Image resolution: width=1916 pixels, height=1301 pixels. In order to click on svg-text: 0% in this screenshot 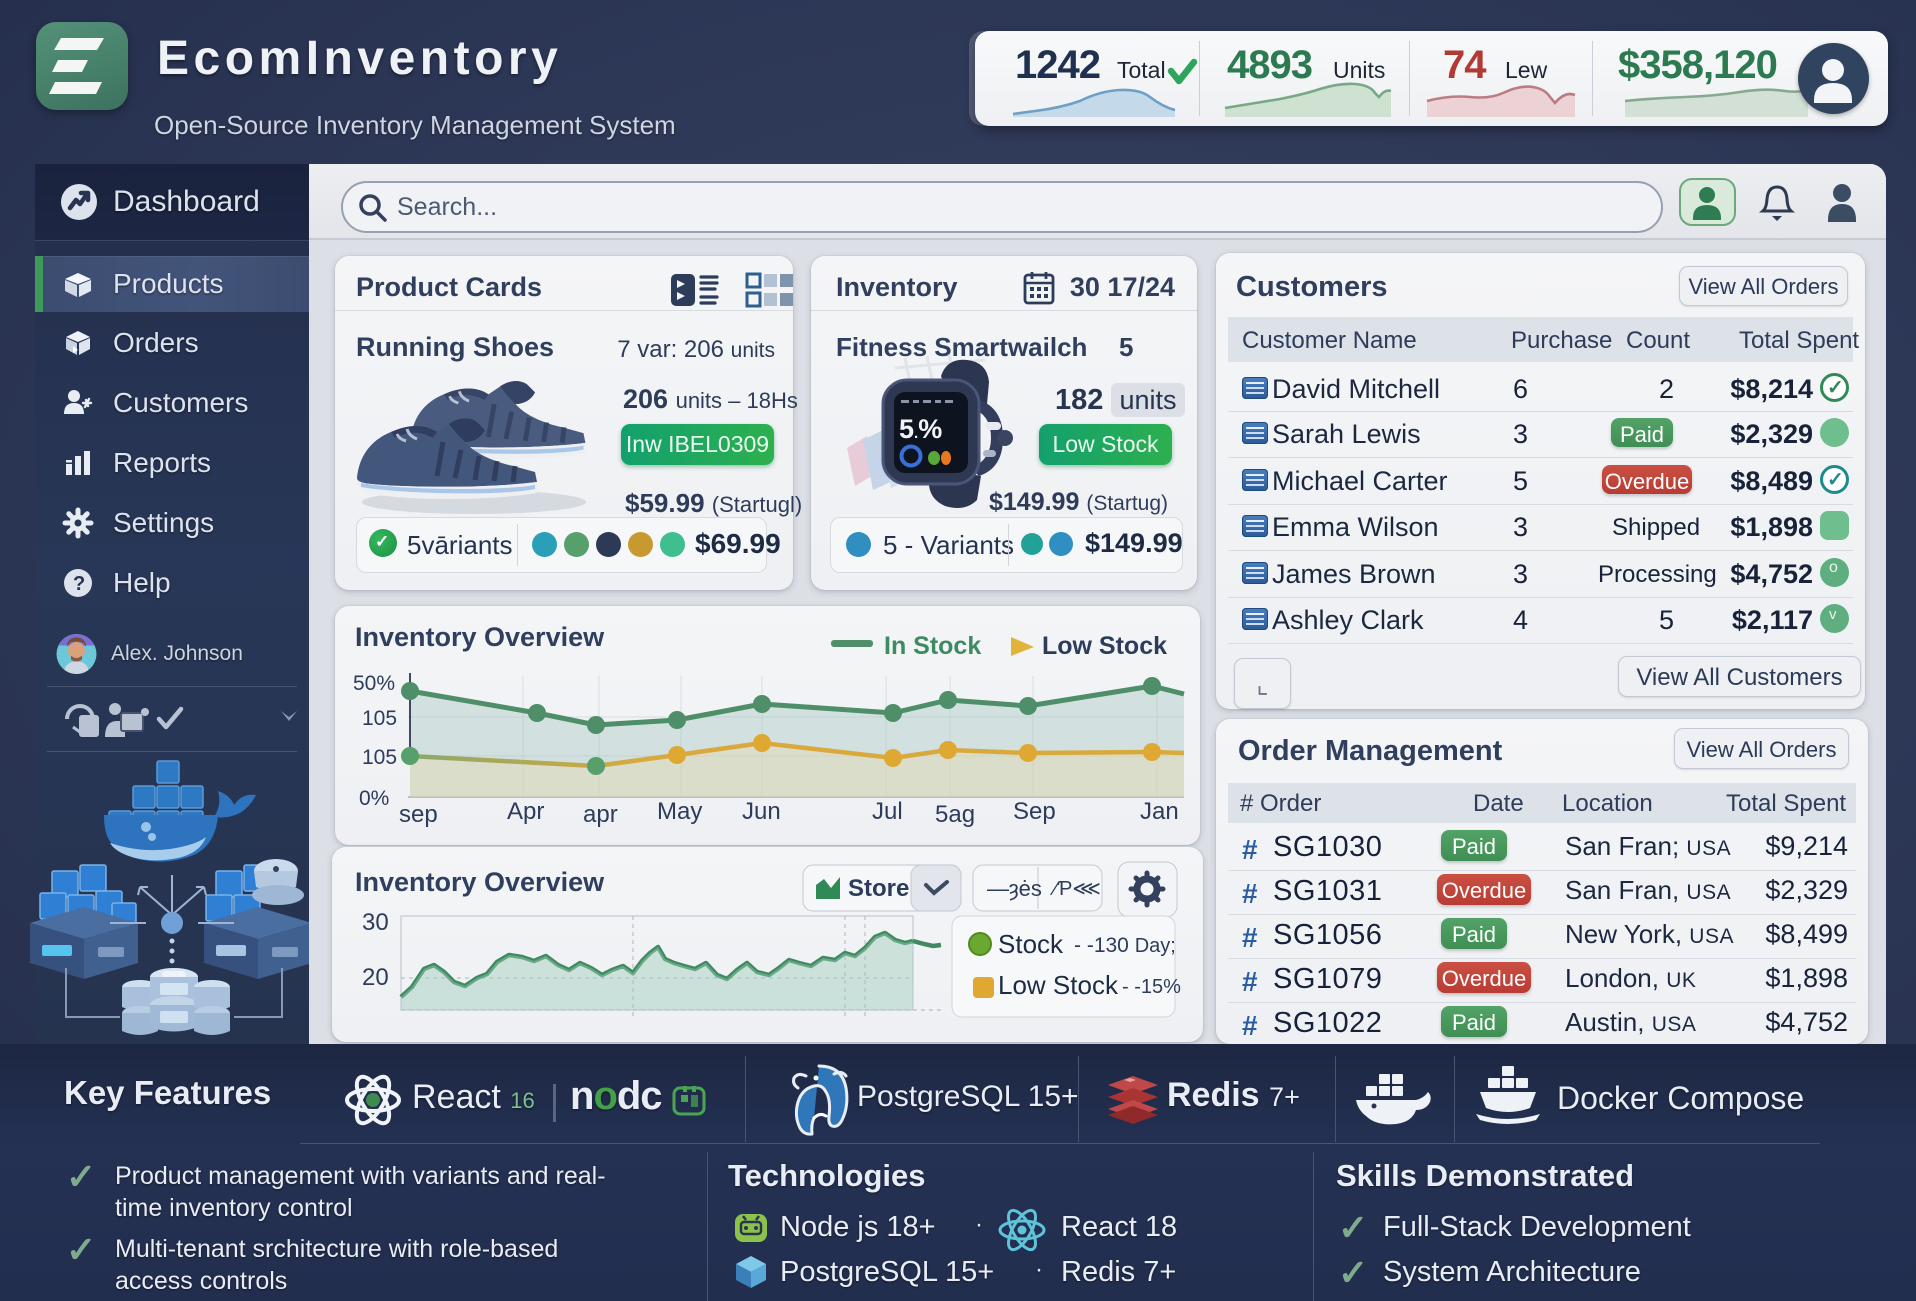, I will do `click(374, 798)`.